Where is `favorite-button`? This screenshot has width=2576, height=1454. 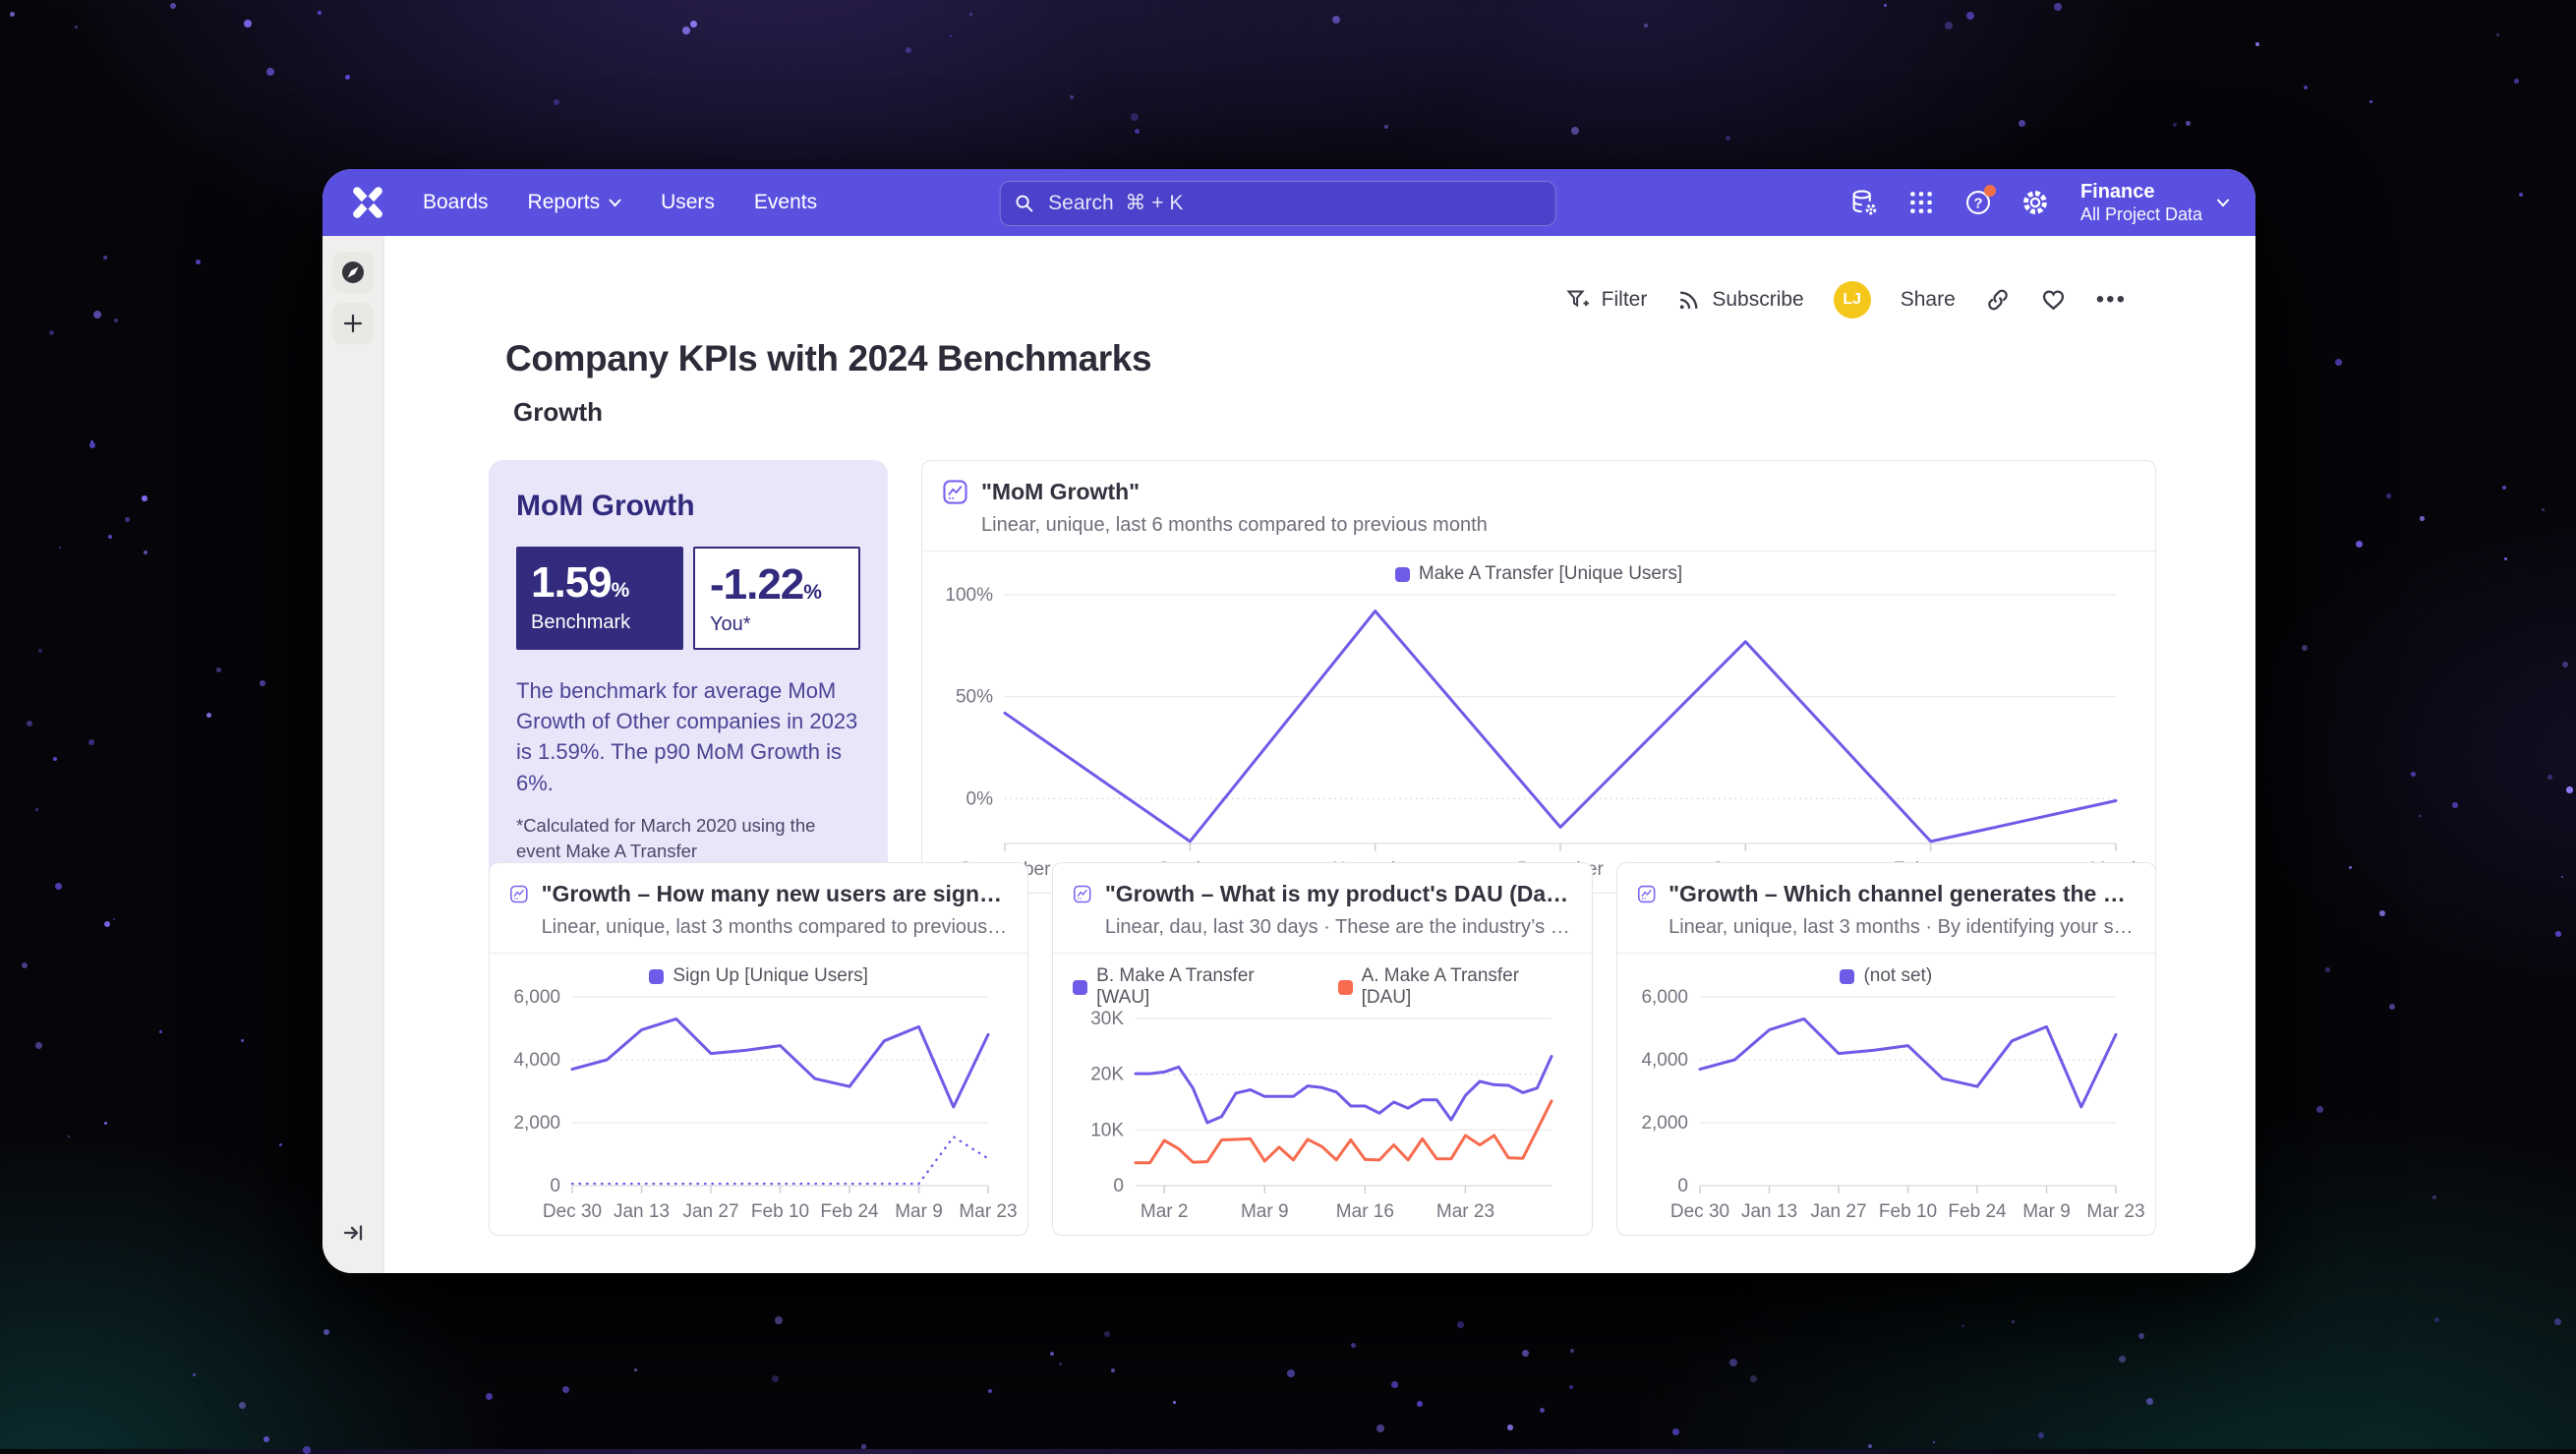
favorite-button is located at coordinates (2053, 300).